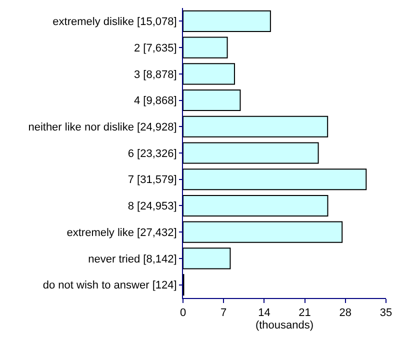 Image resolution: width=400 pixels, height=342 pixels. Describe the element at coordinates (109, 286) in the screenshot. I see `y-tick-label: do not wish to answer [124]` at that location.